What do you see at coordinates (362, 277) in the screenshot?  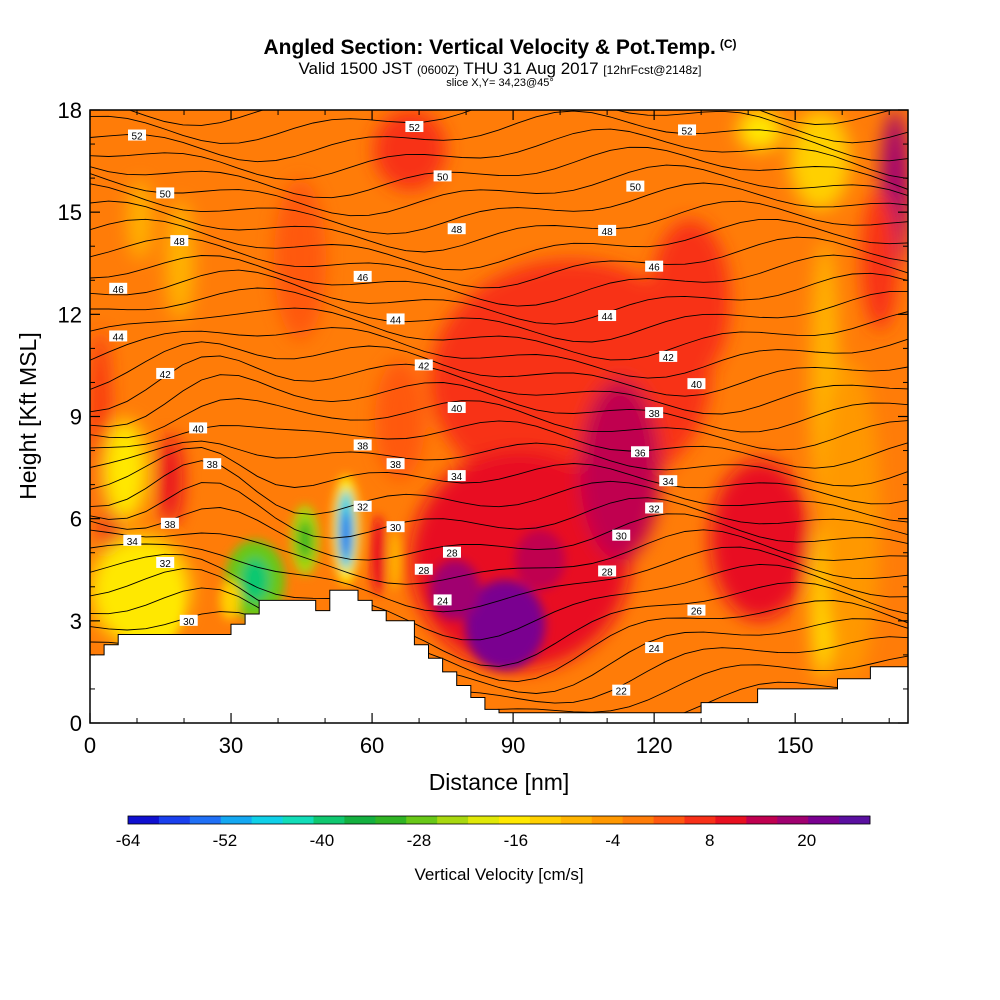 I see `isentrope-label: 46` at bounding box center [362, 277].